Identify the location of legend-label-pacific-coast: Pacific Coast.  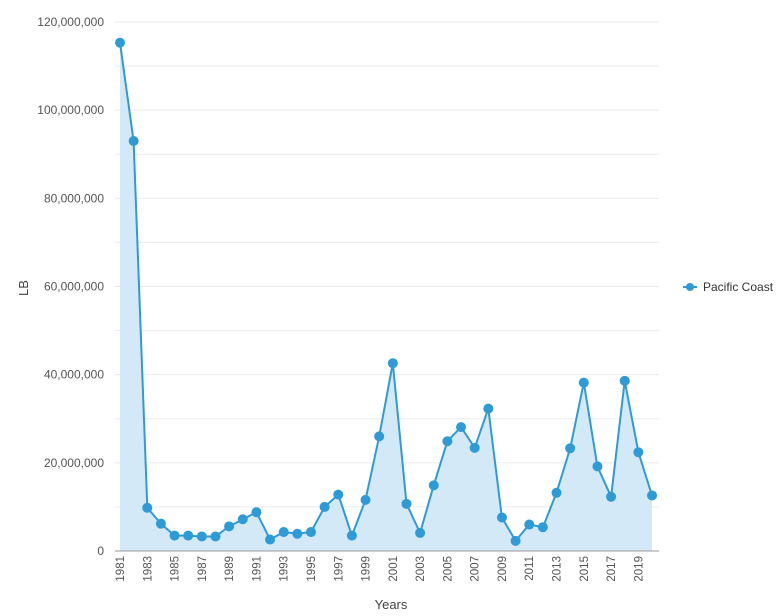
(738, 287).